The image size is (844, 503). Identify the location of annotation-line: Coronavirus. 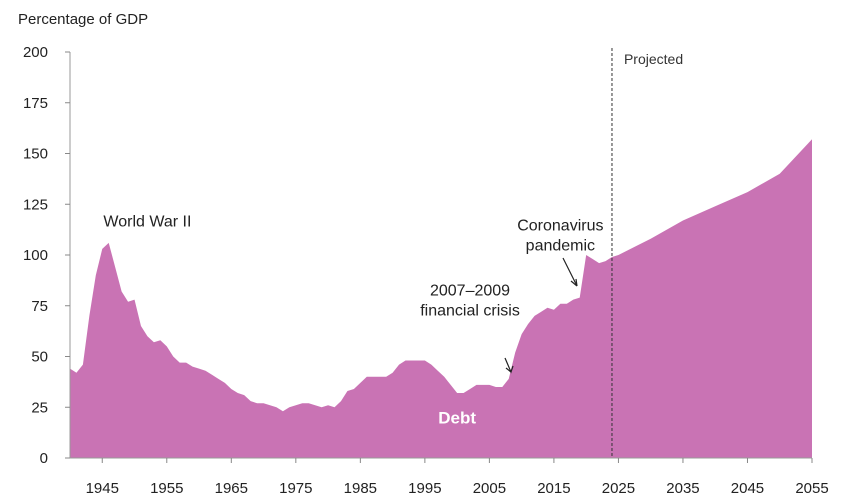
(560, 226).